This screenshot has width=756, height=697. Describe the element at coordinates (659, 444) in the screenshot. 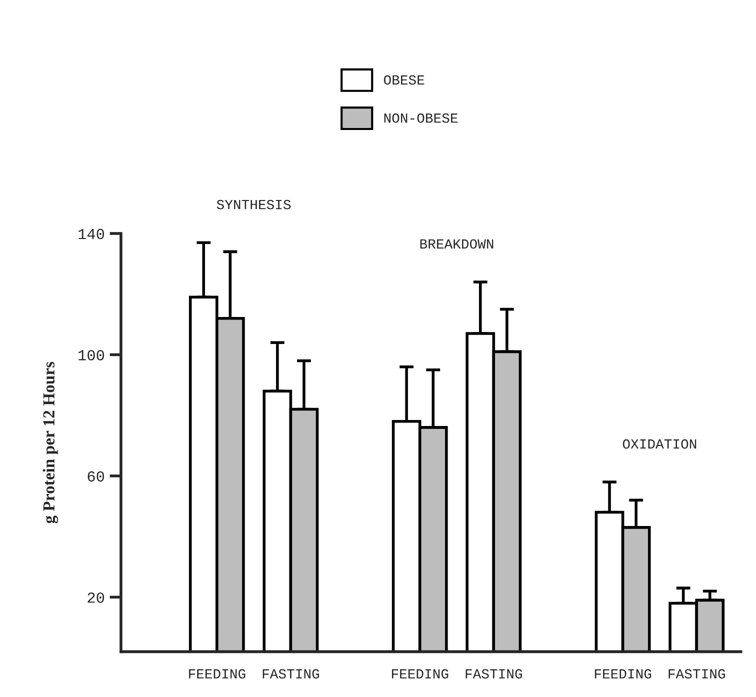

I see `annotation: OXIDATION` at that location.